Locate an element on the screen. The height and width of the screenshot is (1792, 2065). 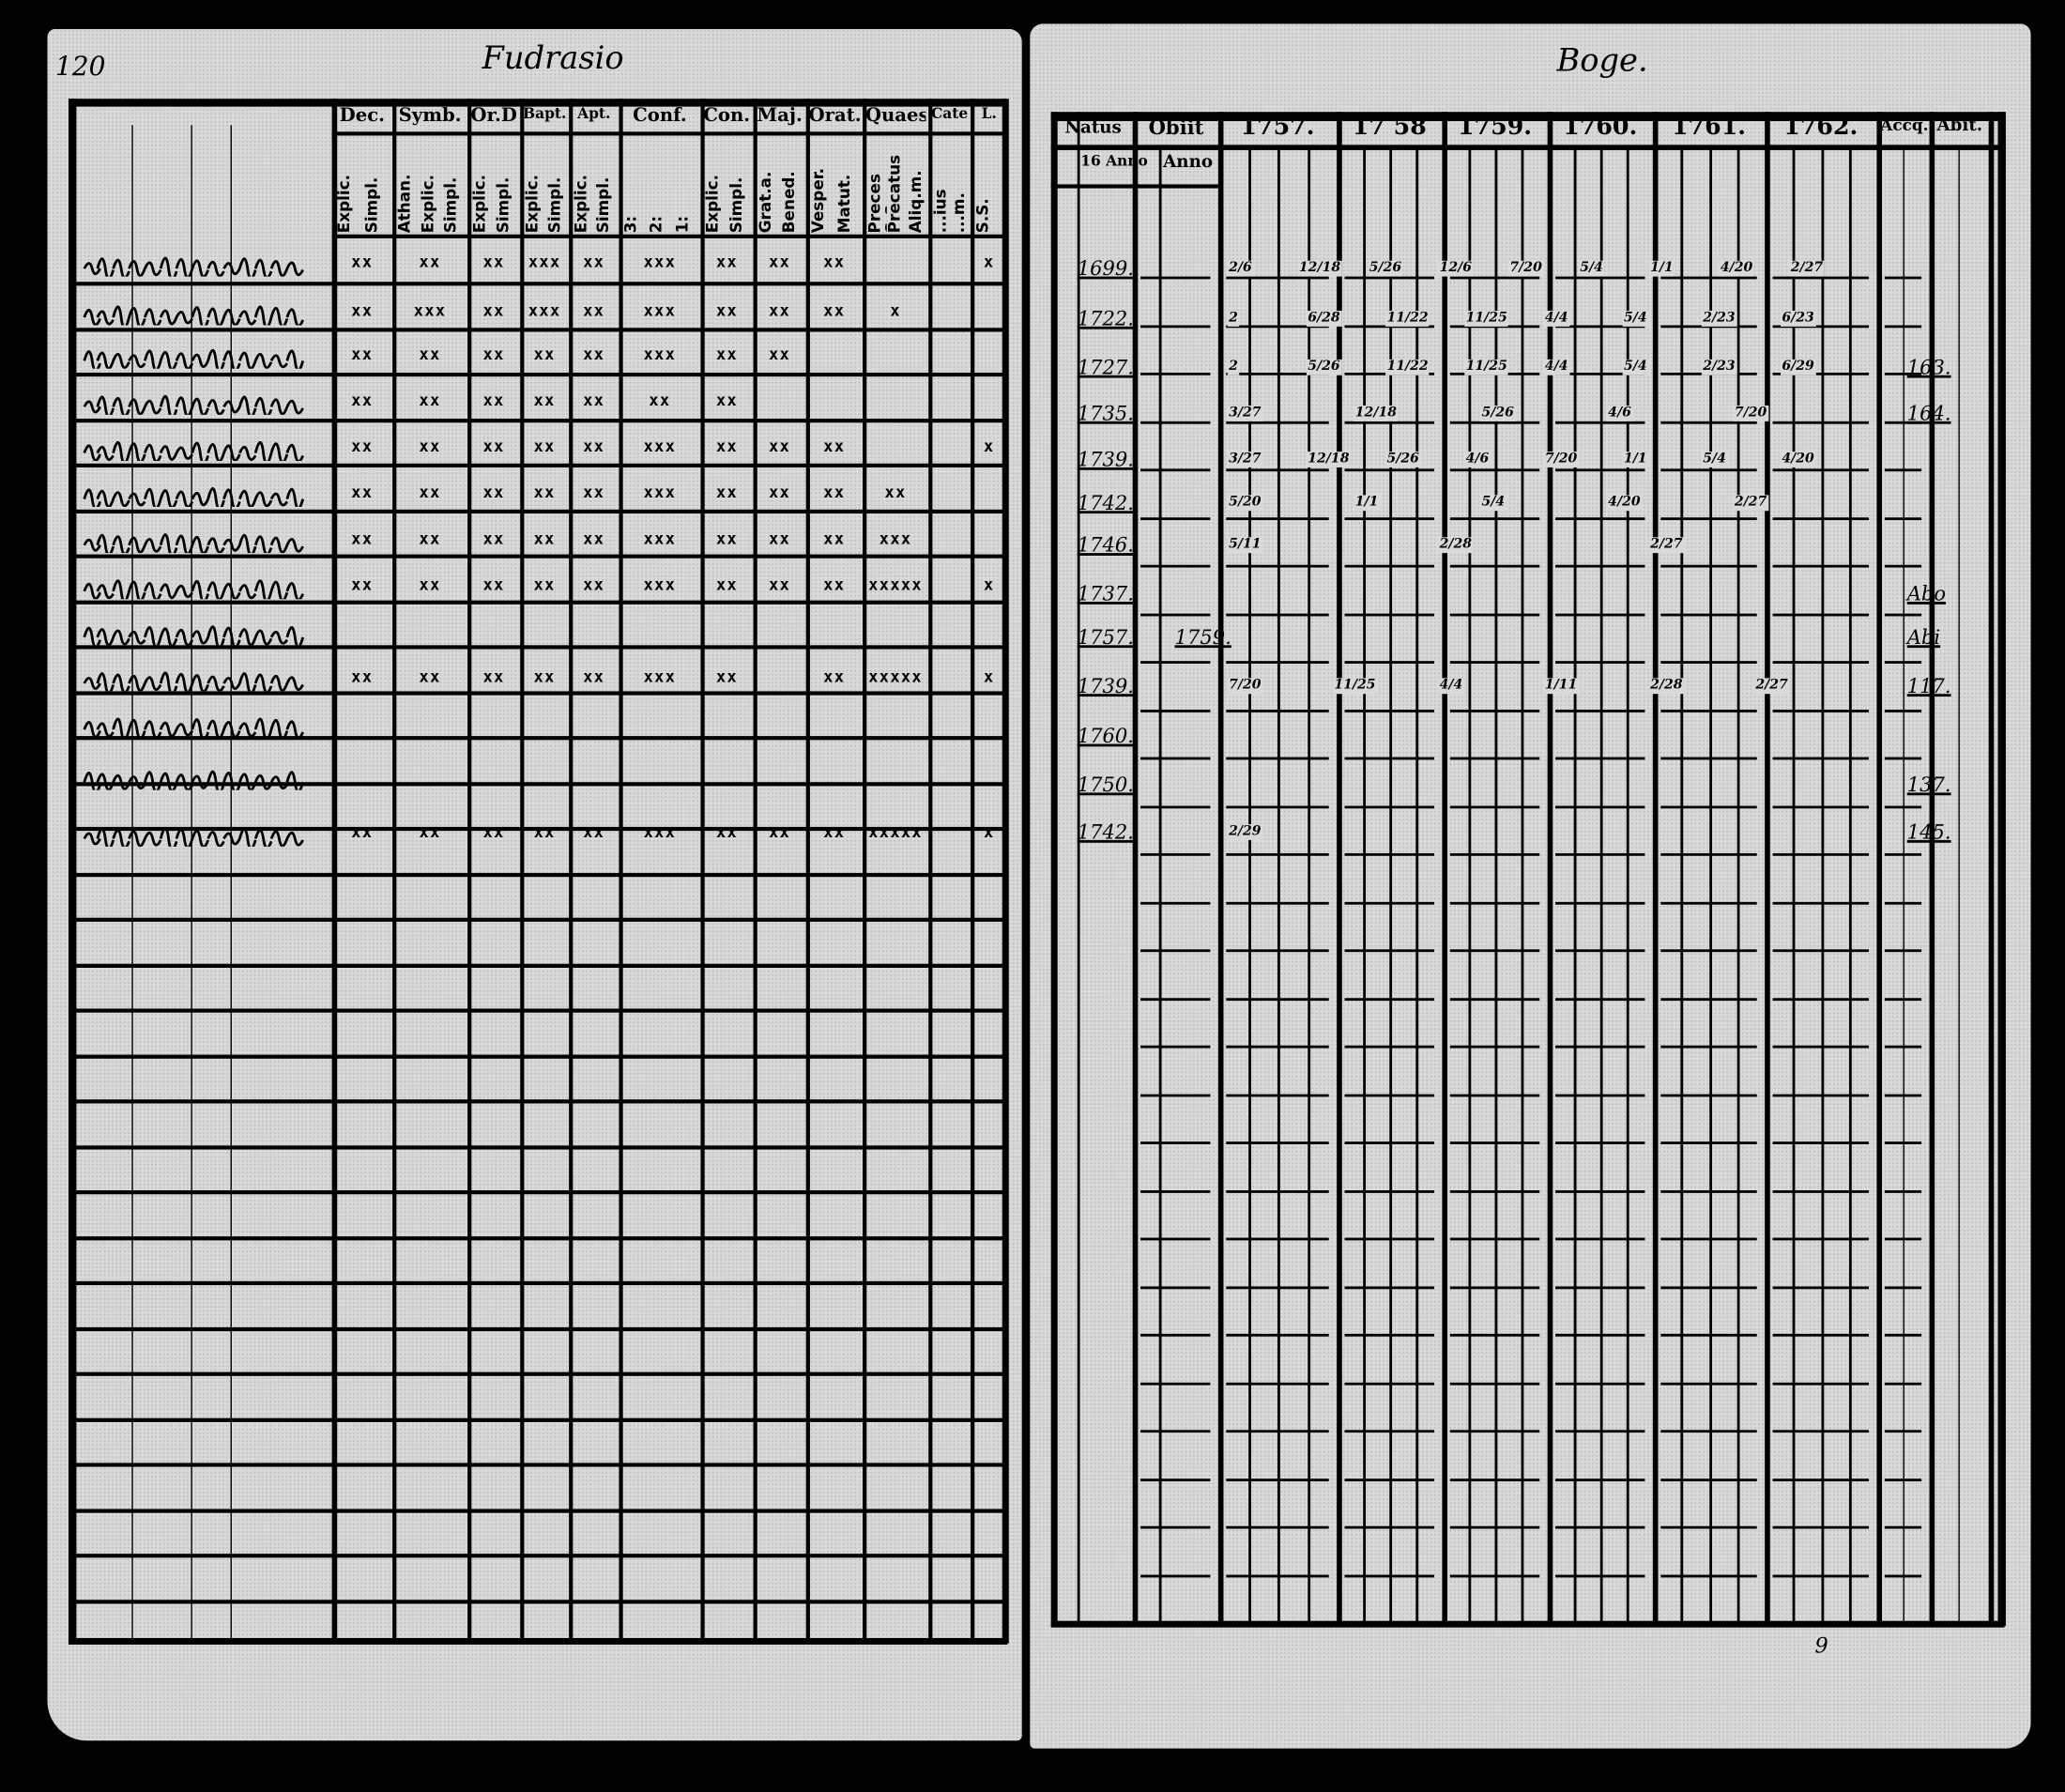
exam-note: 12/18 is located at coordinates (1328, 460).